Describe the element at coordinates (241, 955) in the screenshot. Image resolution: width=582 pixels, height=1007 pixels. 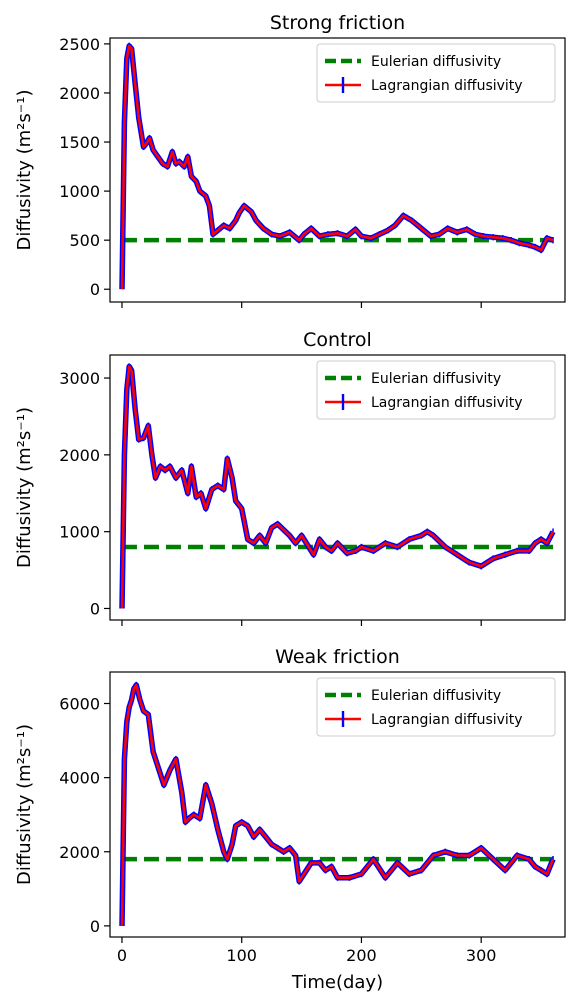
I see `x-tick-label: 100` at that location.